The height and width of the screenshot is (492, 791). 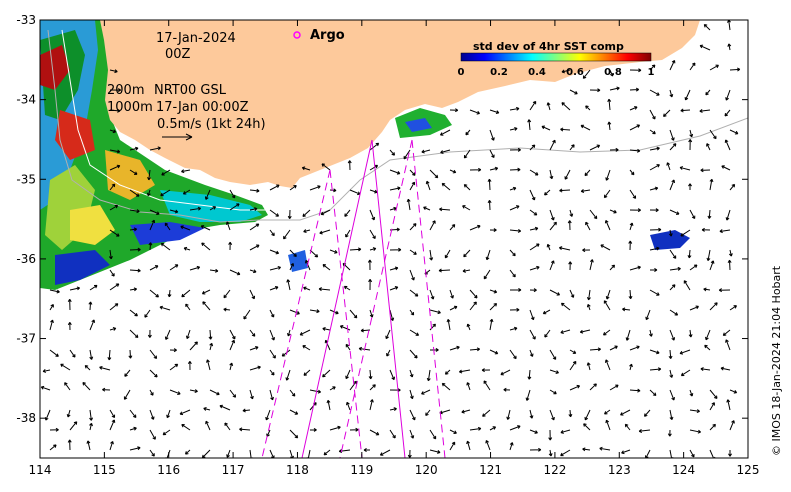 I want to click on scale-arrow, so click(x=177, y=137).